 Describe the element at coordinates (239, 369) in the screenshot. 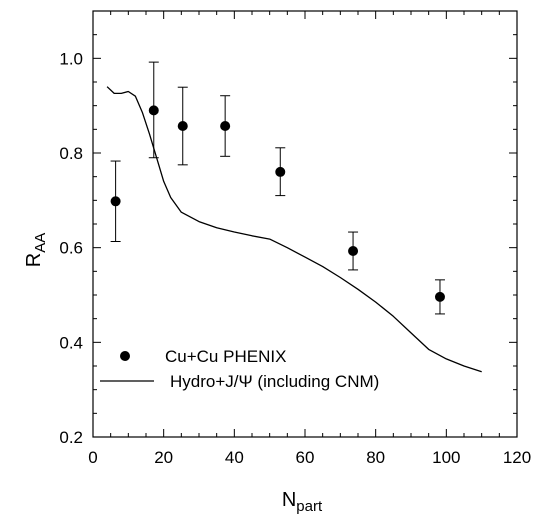

I see `legend: Cu+Cu PHENIX Hydro+J/Ψ (including CNM)` at that location.